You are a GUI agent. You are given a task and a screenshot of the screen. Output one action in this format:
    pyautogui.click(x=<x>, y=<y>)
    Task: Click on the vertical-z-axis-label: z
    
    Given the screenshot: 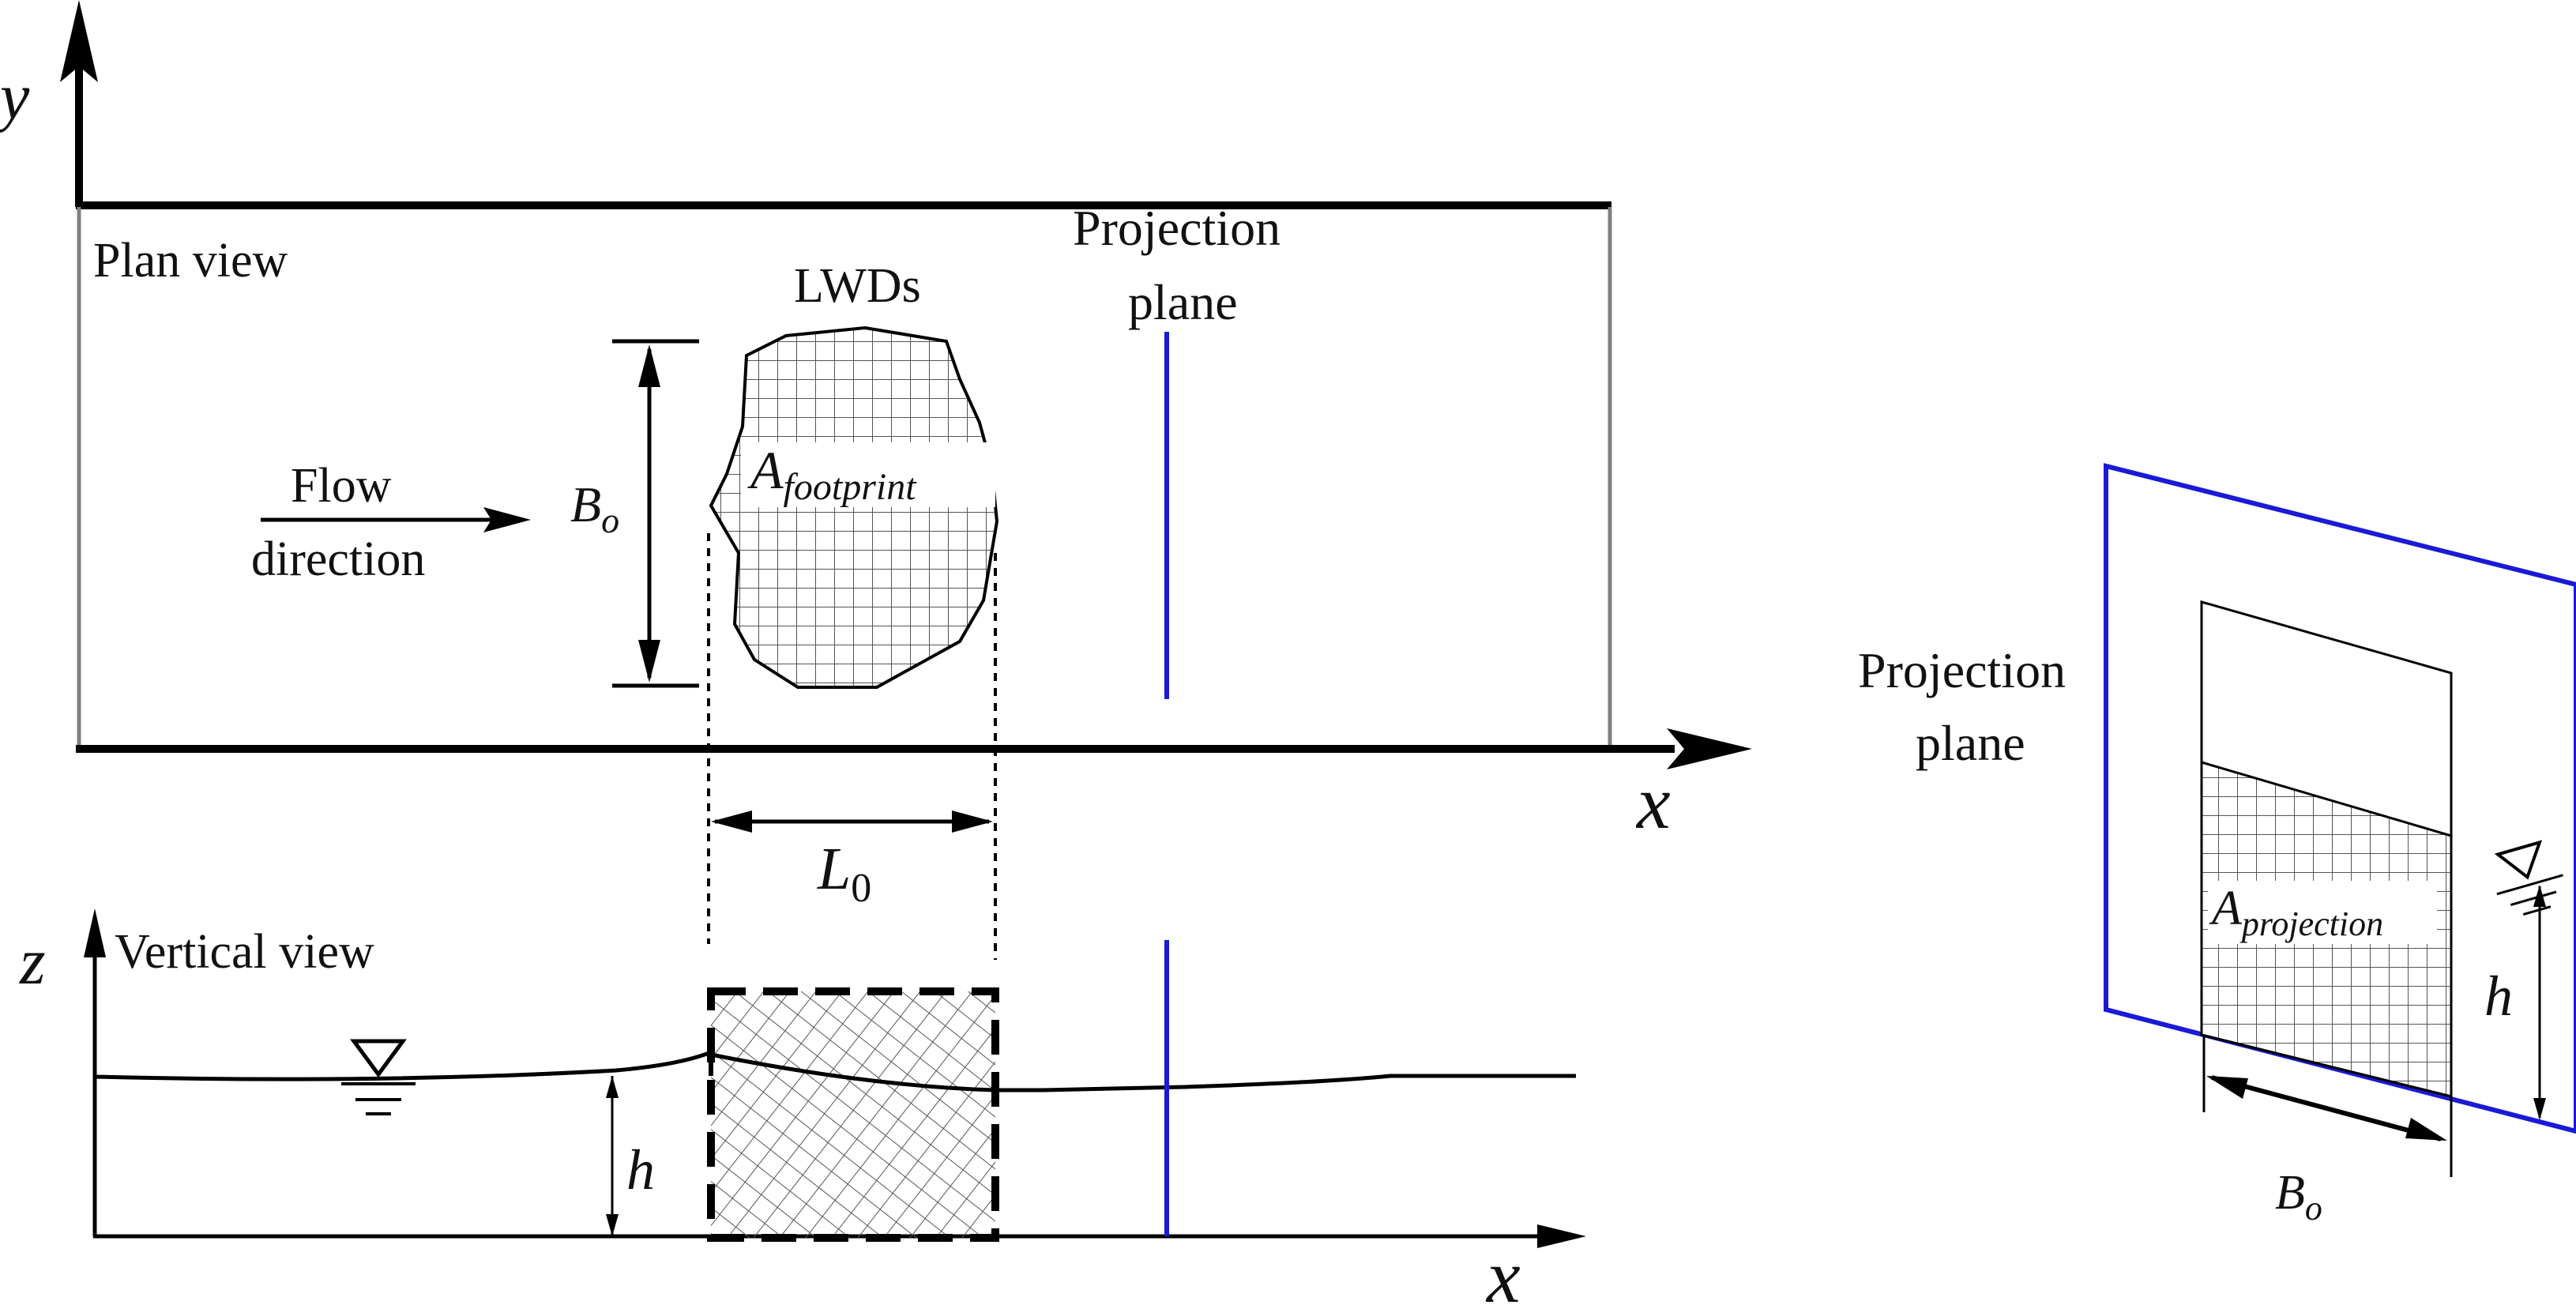 What is the action you would take?
    pyautogui.click(x=32, y=961)
    